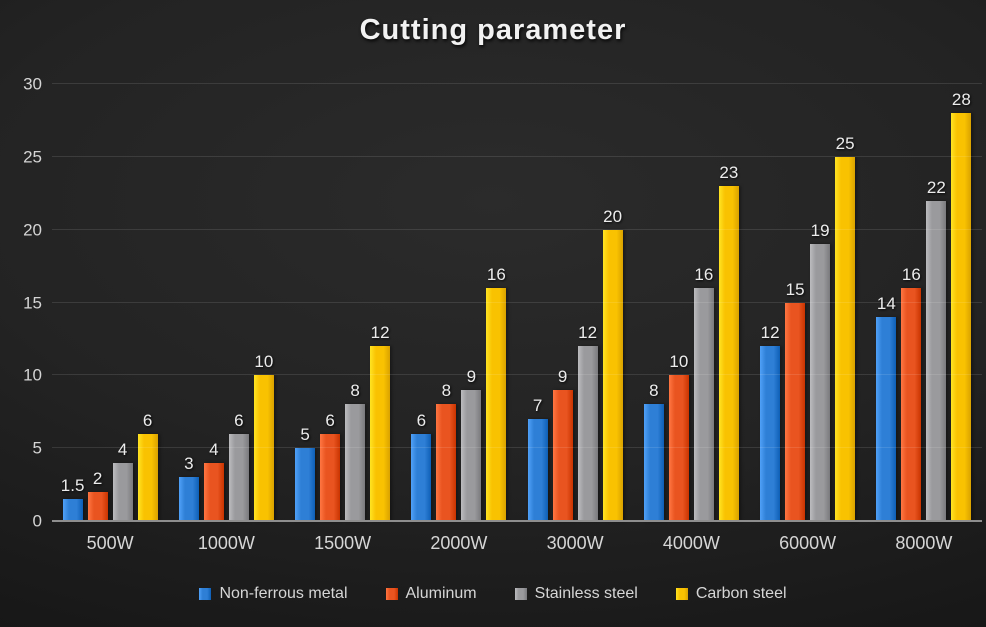  Describe the element at coordinates (820, 371) in the screenshot. I see `bar-stainless-steel-6000W: 19` at that location.